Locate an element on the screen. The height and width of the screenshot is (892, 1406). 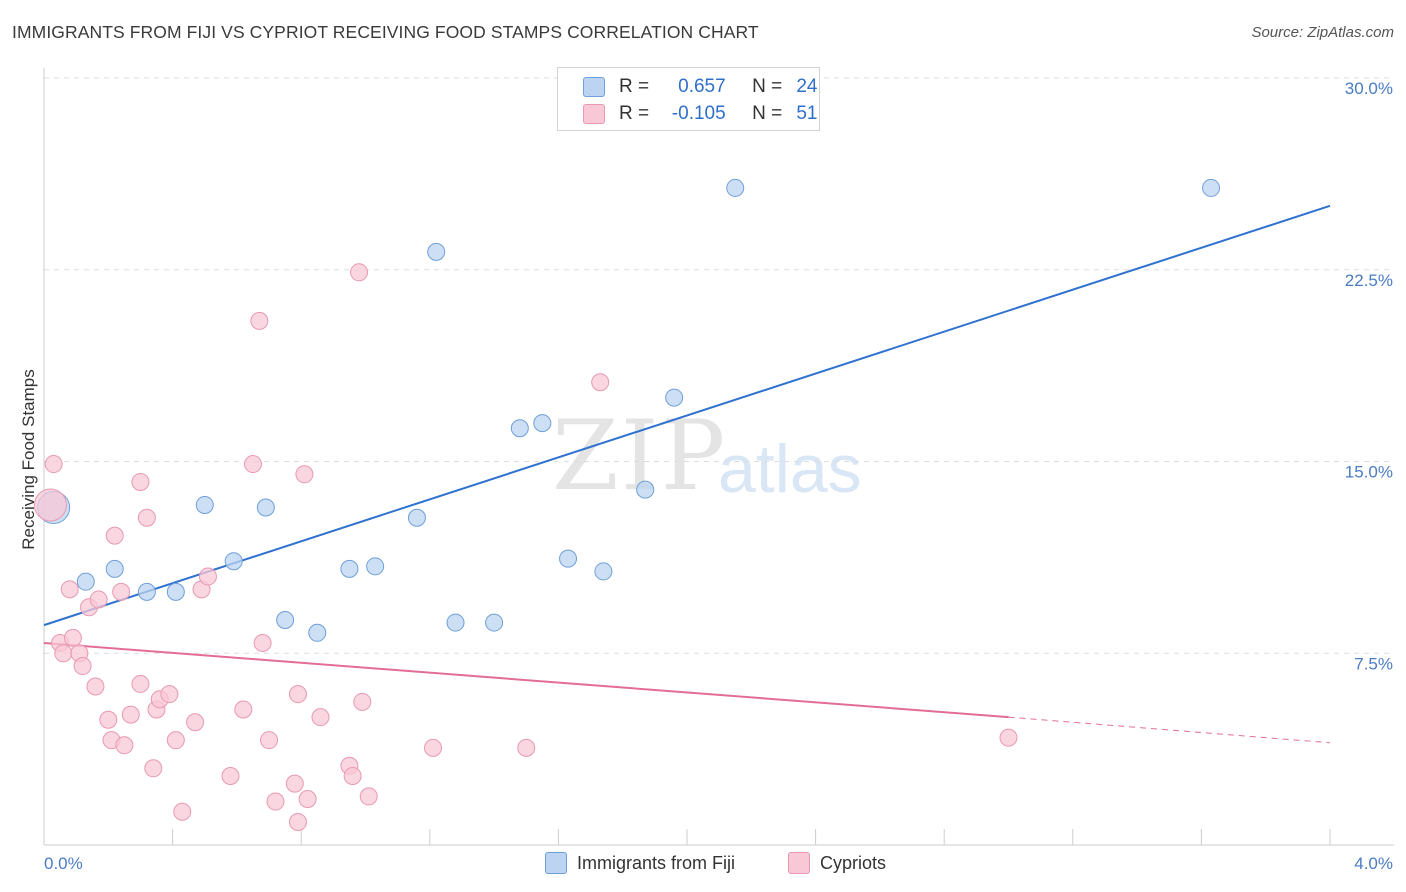
cypriots-n-label: N = is located at coordinates (767, 113).